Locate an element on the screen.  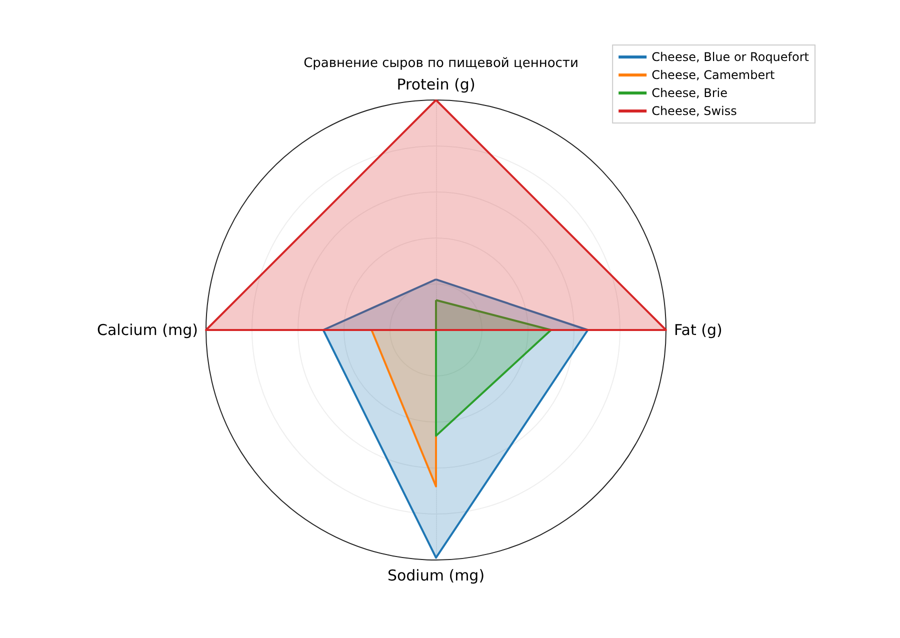
legend-label: Cheese, Camembert is located at coordinates (714, 75).